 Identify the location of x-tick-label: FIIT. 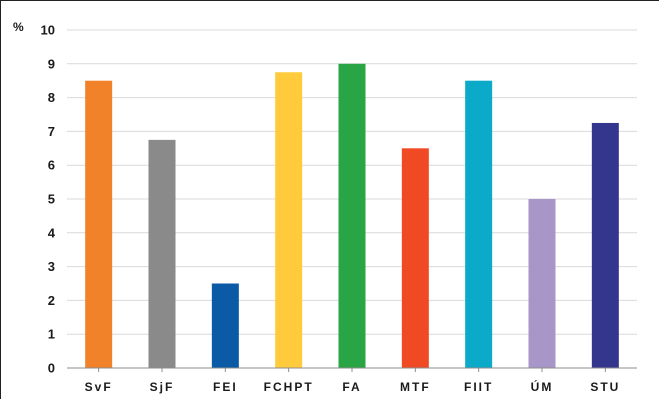
(478, 387).